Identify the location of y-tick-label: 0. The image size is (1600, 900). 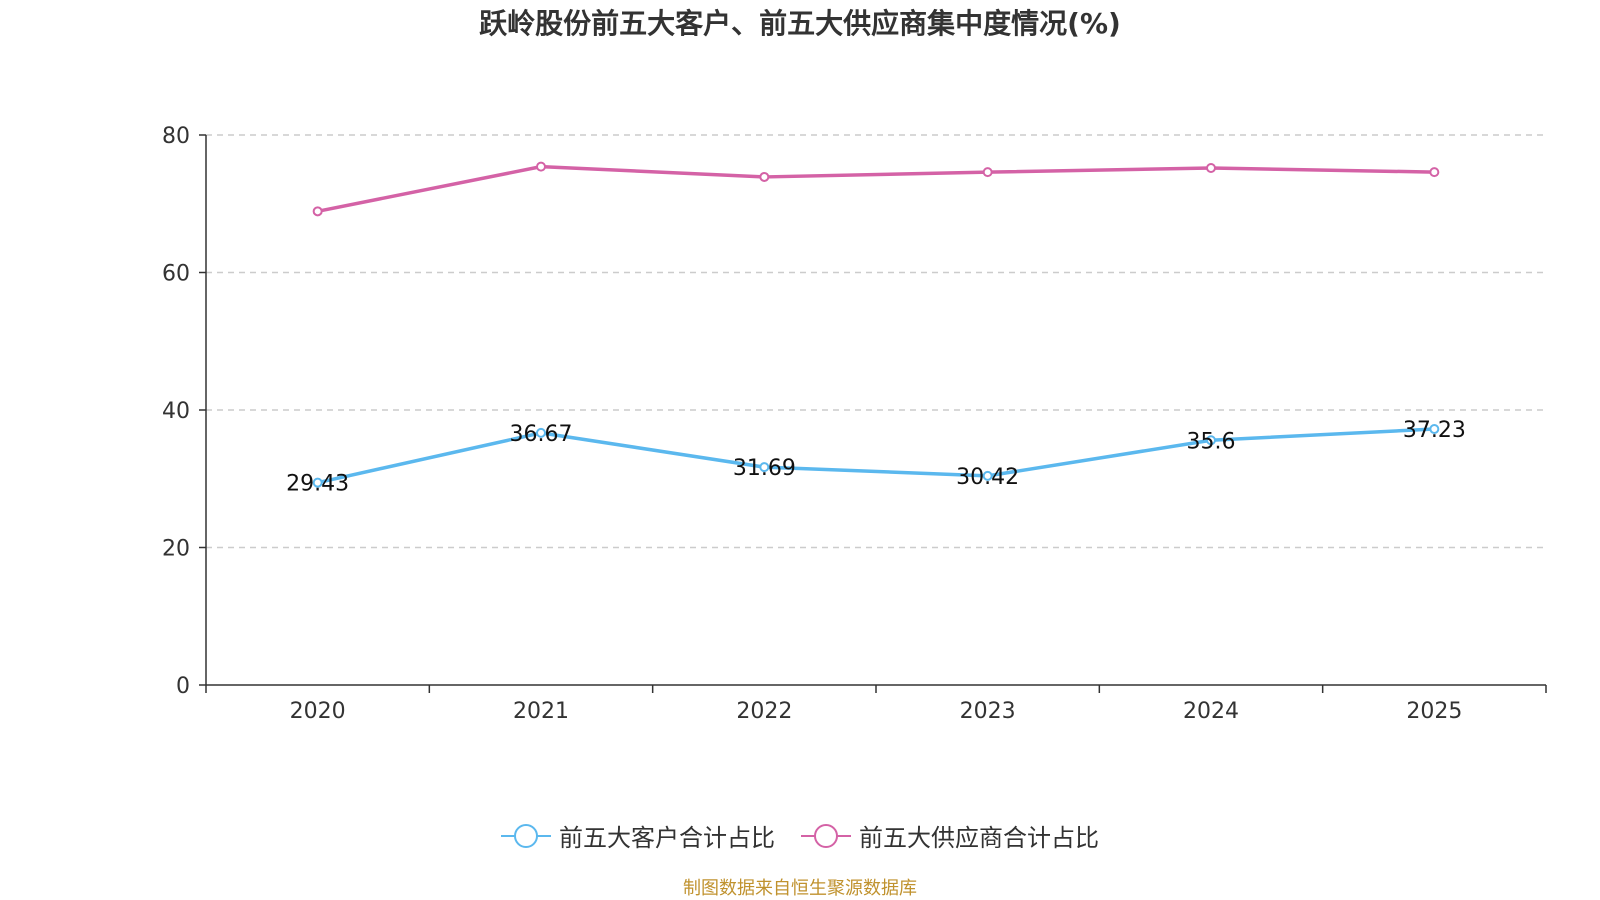
(183, 686).